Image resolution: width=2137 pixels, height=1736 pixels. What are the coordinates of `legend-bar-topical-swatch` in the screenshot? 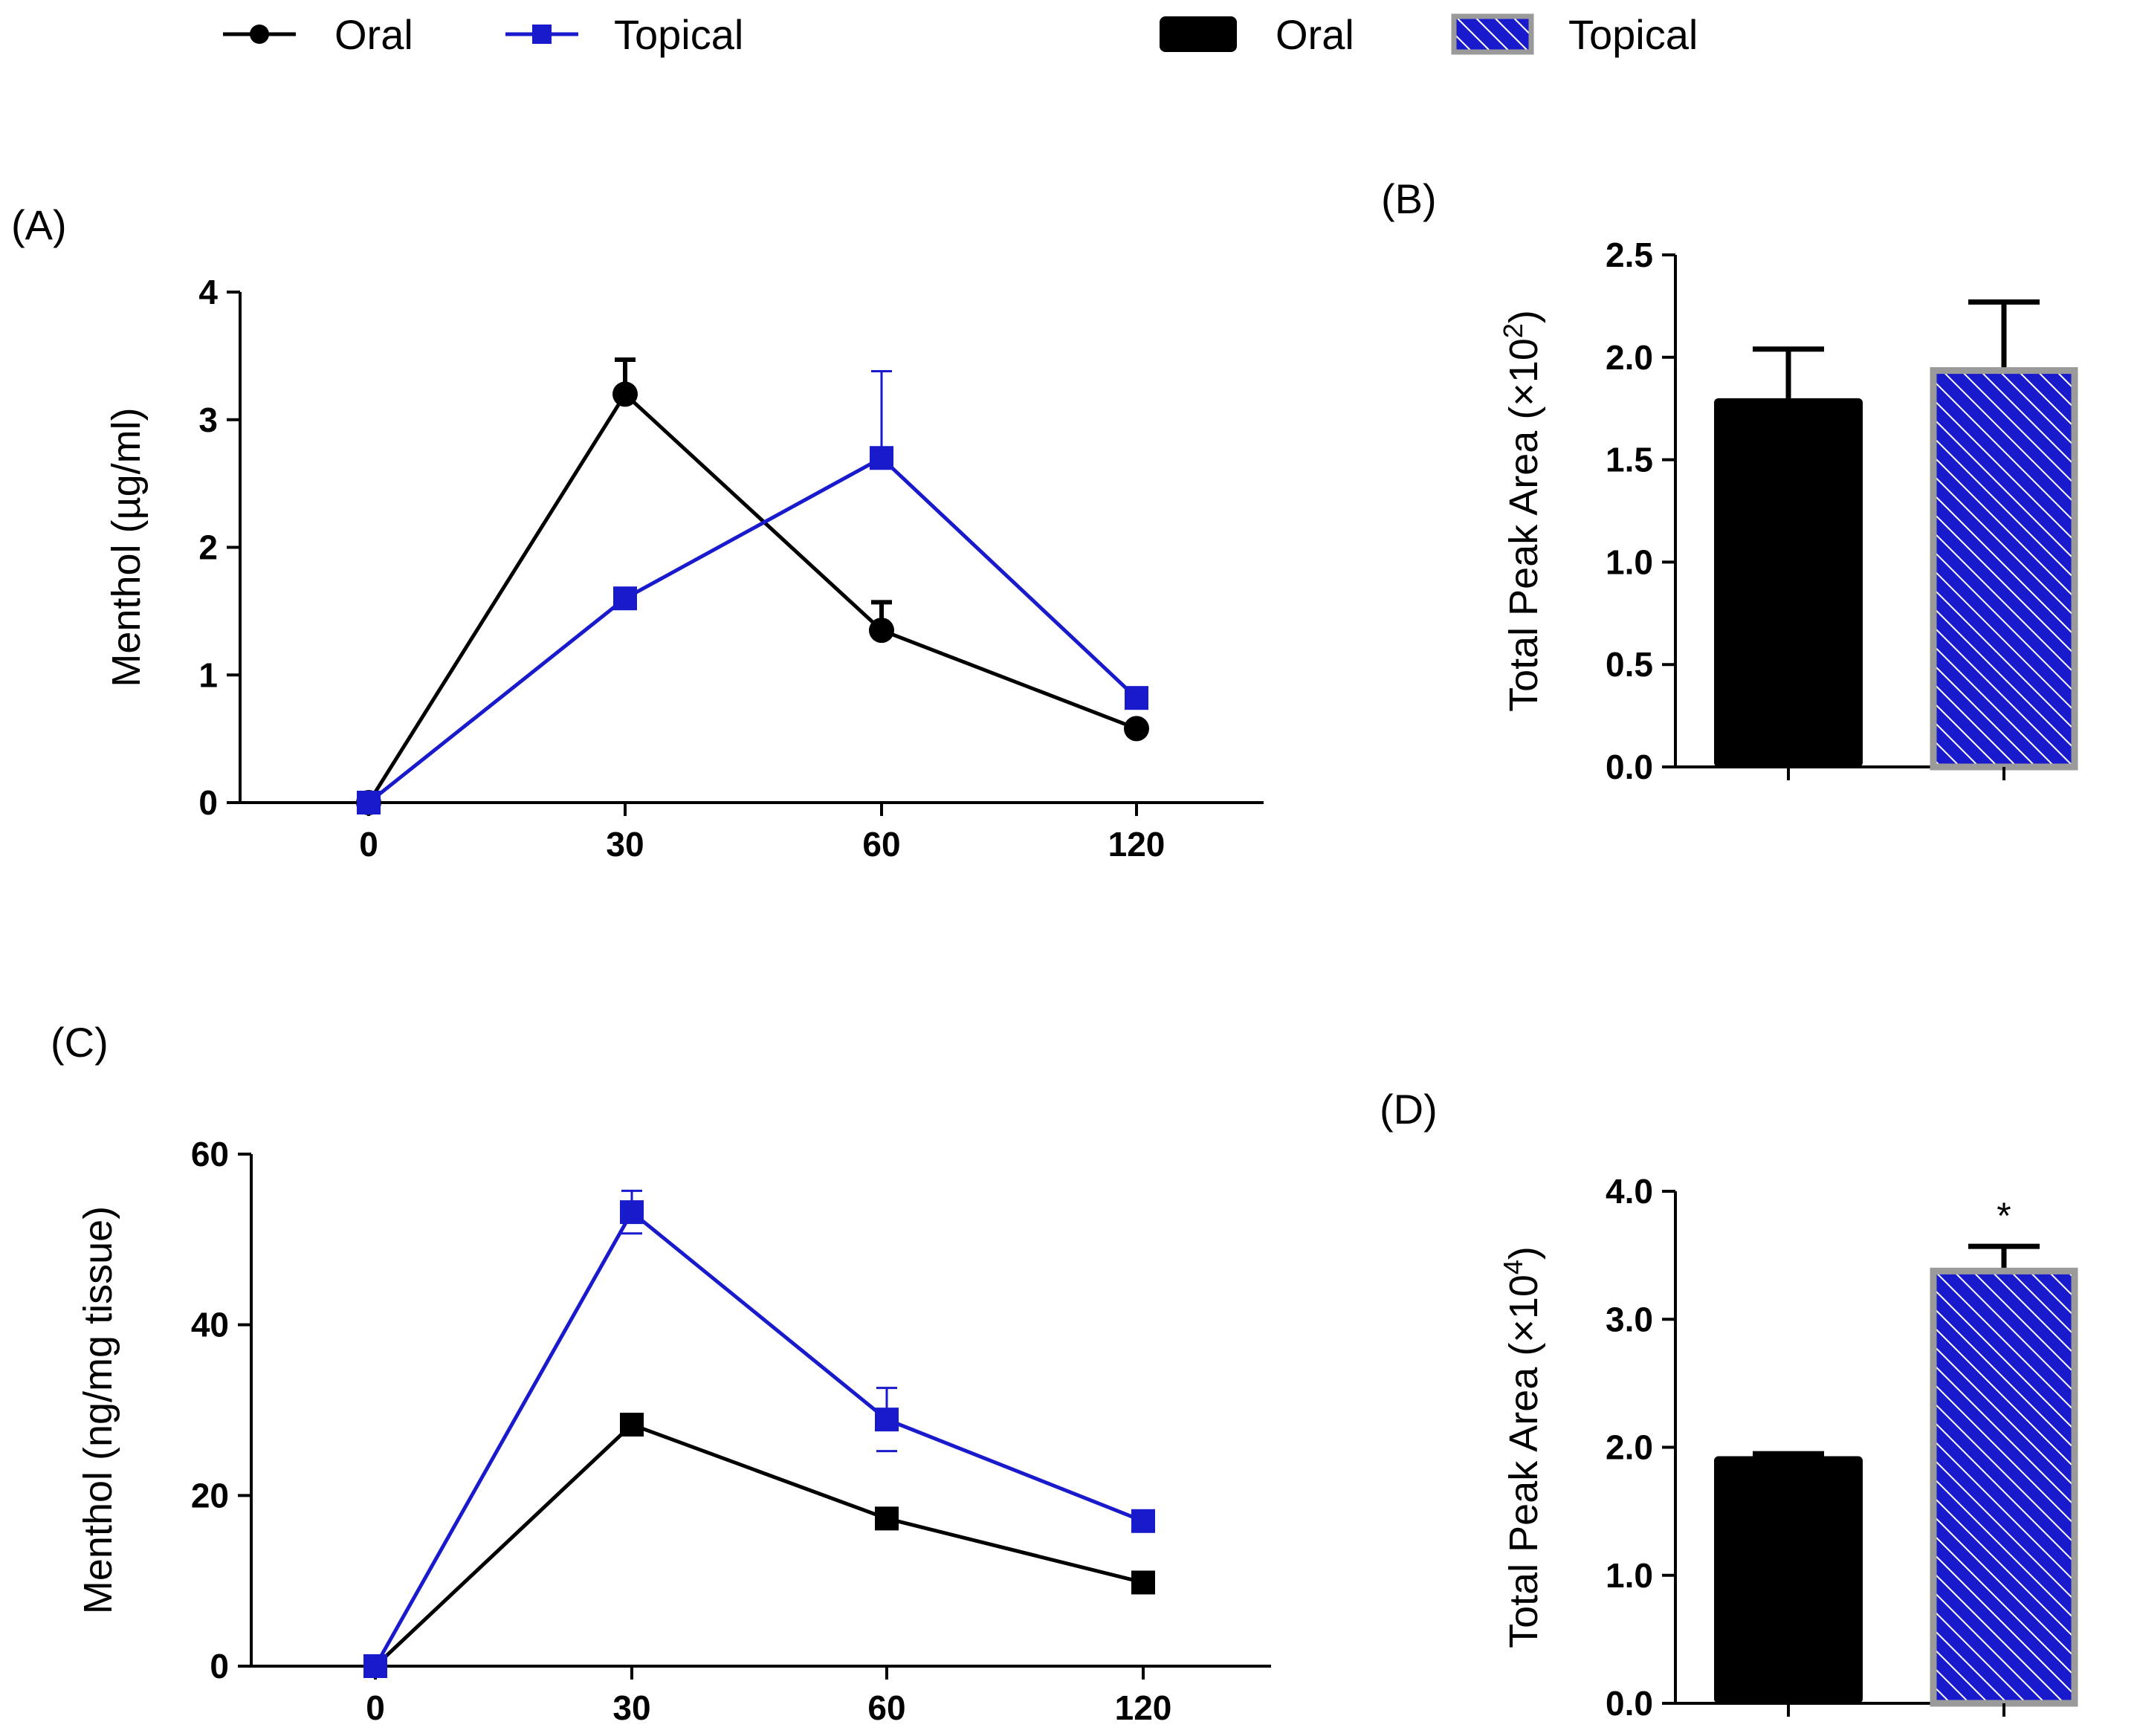 It's located at (1492, 34).